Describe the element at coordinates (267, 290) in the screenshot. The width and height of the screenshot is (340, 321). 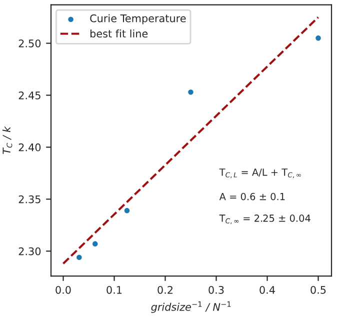
I see `x-tick-label: 0.4` at that location.